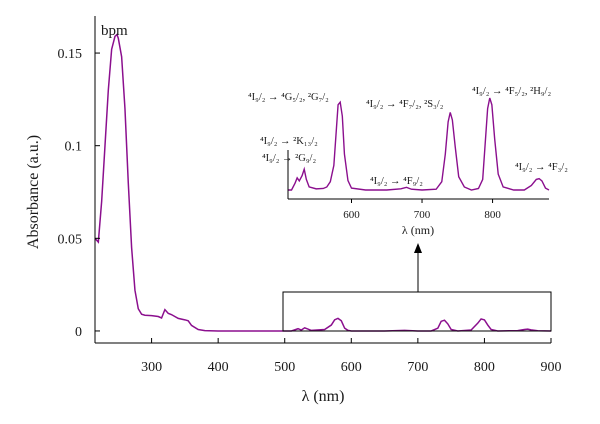 The image size is (600, 424). Describe the element at coordinates (289, 158) in the screenshot. I see `annotation-g9: ⁴I₉/₂ → ²G₉/₂` at that location.